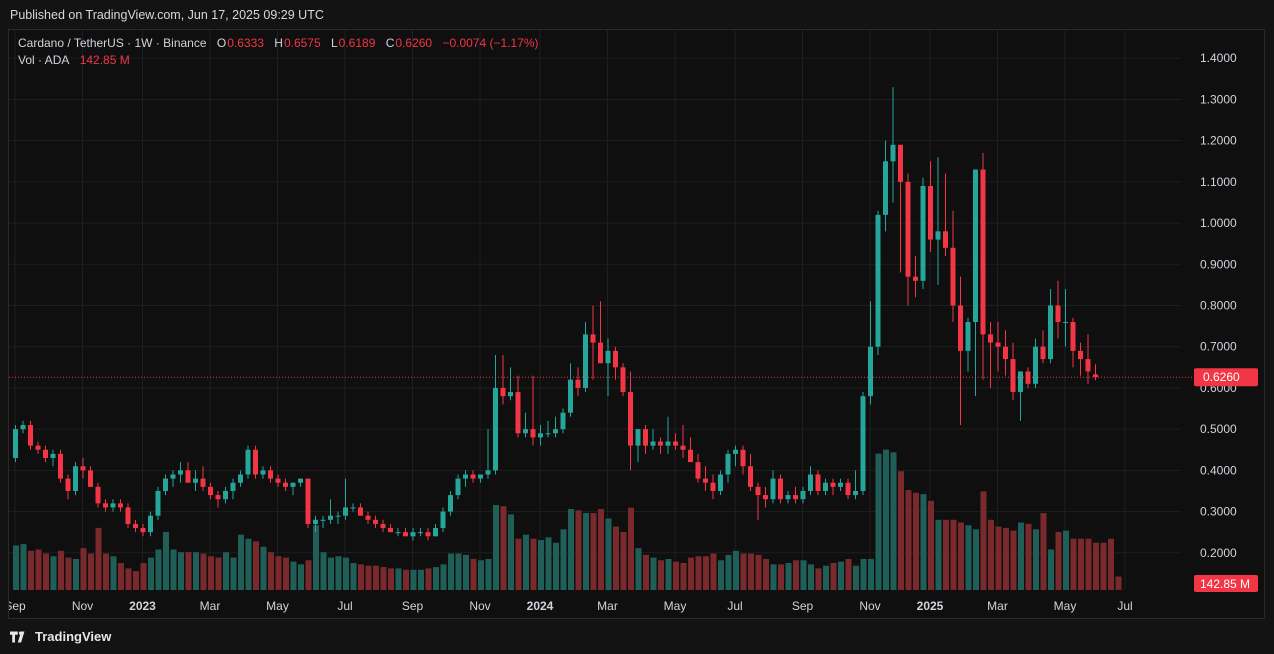 This screenshot has width=1274, height=654. I want to click on last-price-badge, so click(1226, 377).